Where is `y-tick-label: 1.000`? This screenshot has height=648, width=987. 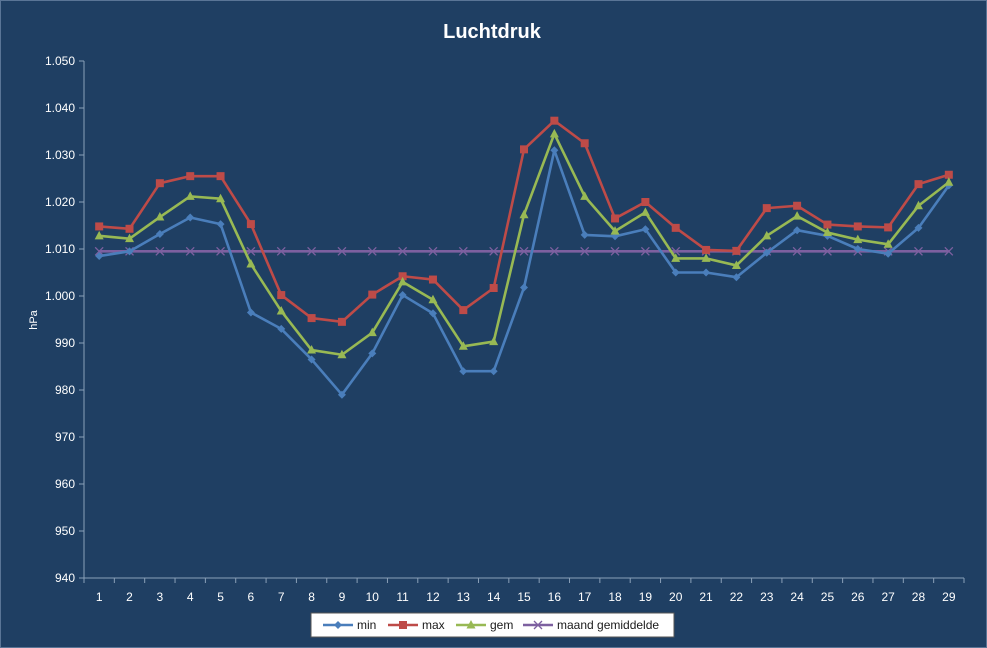
y-tick-label: 1.000 is located at coordinates (60, 296).